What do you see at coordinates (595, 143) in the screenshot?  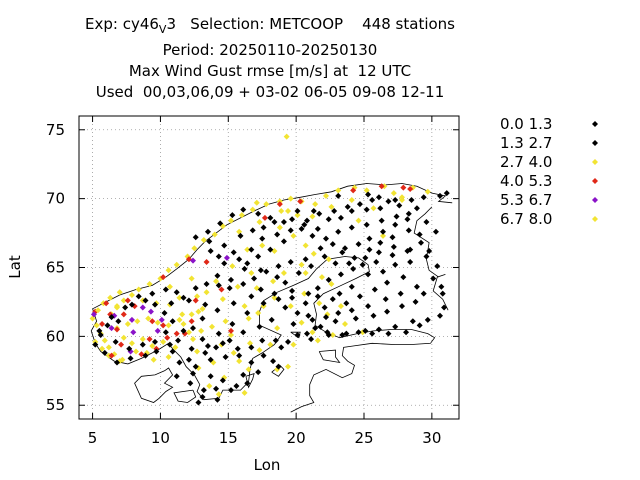 I see `legend-marker` at bounding box center [595, 143].